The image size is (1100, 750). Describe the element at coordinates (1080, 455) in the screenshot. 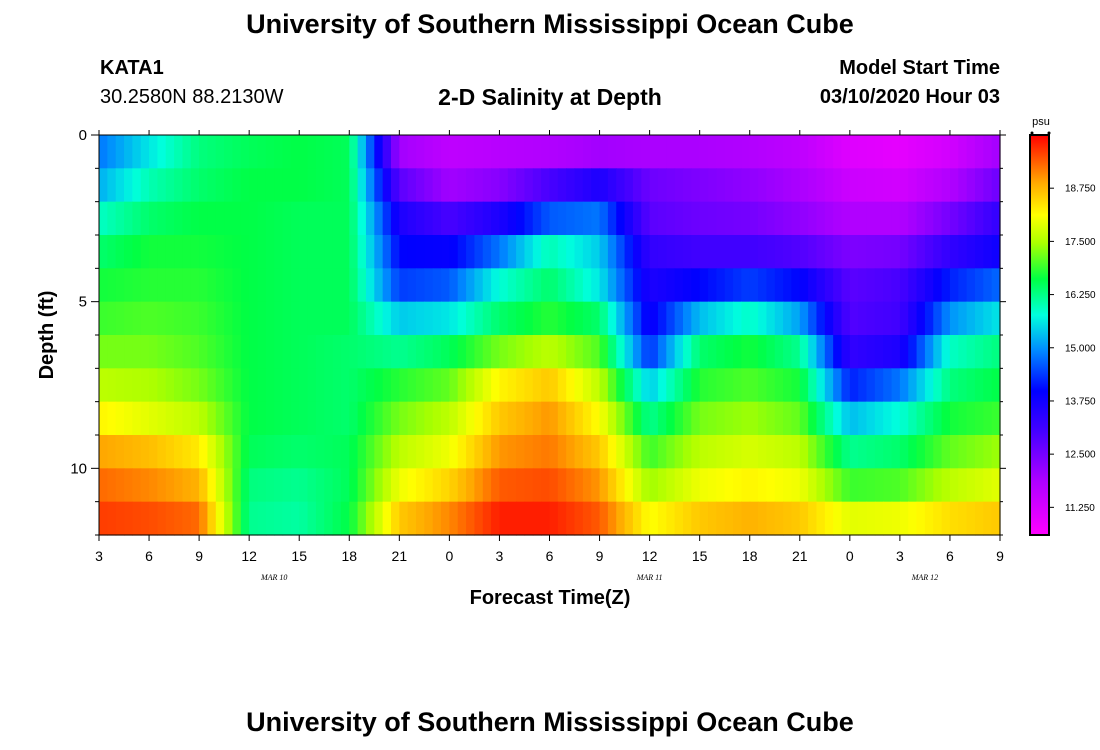

I see `colorbar-tick-label: 12.500` at that location.